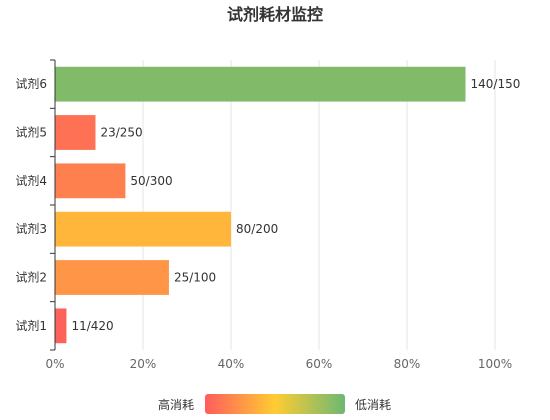 This screenshot has width=550, height=420. I want to click on data-label: 11/420, so click(92, 326).